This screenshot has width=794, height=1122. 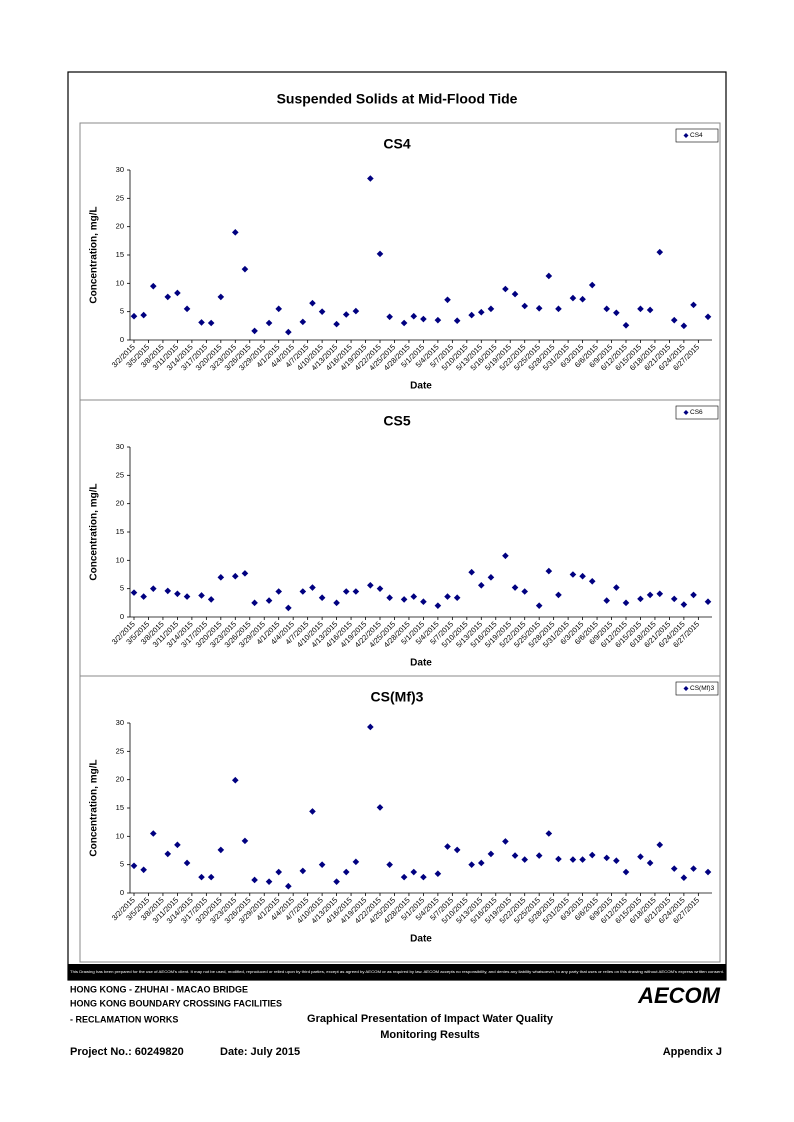 I want to click on project-line: HONG KONG - ZHUHAI - MACAO BRIDGE, so click(x=159, y=989).